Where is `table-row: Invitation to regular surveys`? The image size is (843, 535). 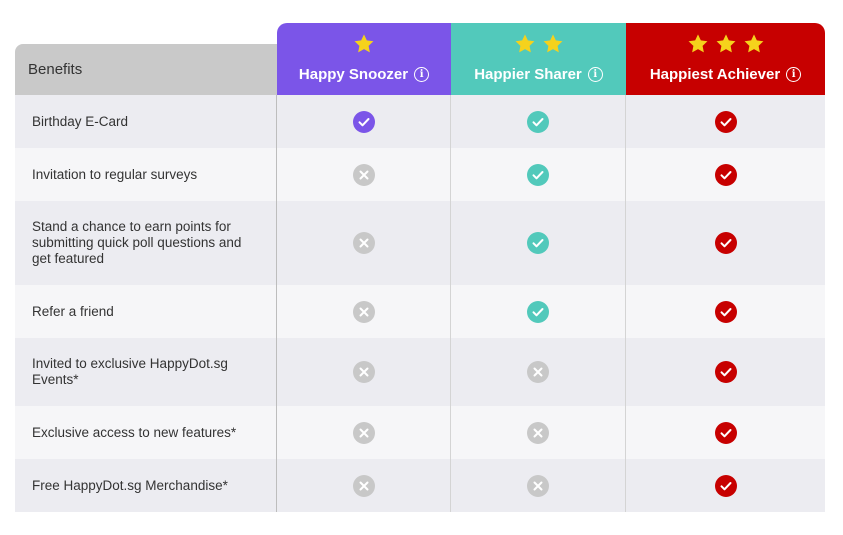
table-row: Invitation to regular surveys is located at coordinates (420, 174).